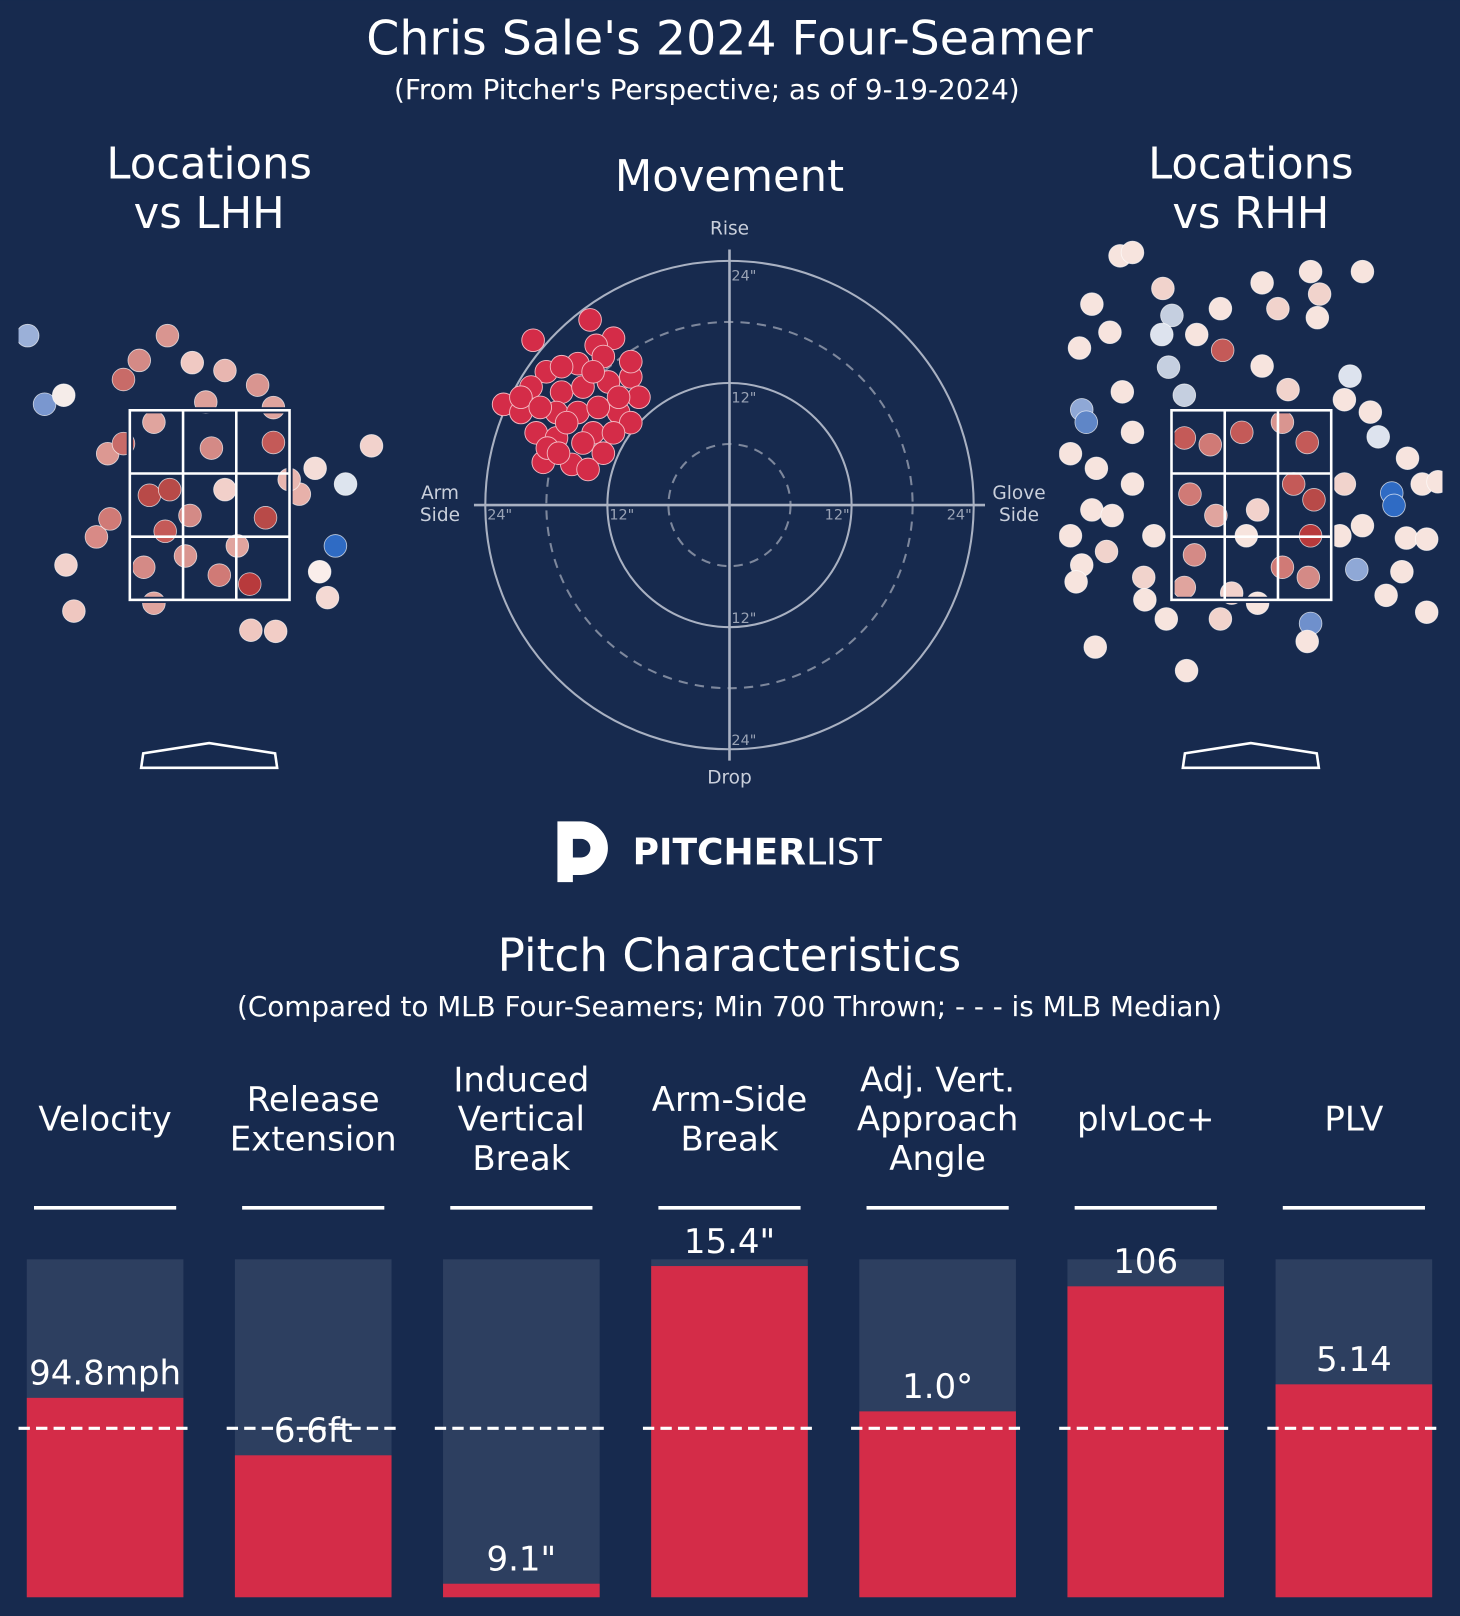 Image resolution: width=1460 pixels, height=1616 pixels. I want to click on chart-title: Locations, so click(209, 165).